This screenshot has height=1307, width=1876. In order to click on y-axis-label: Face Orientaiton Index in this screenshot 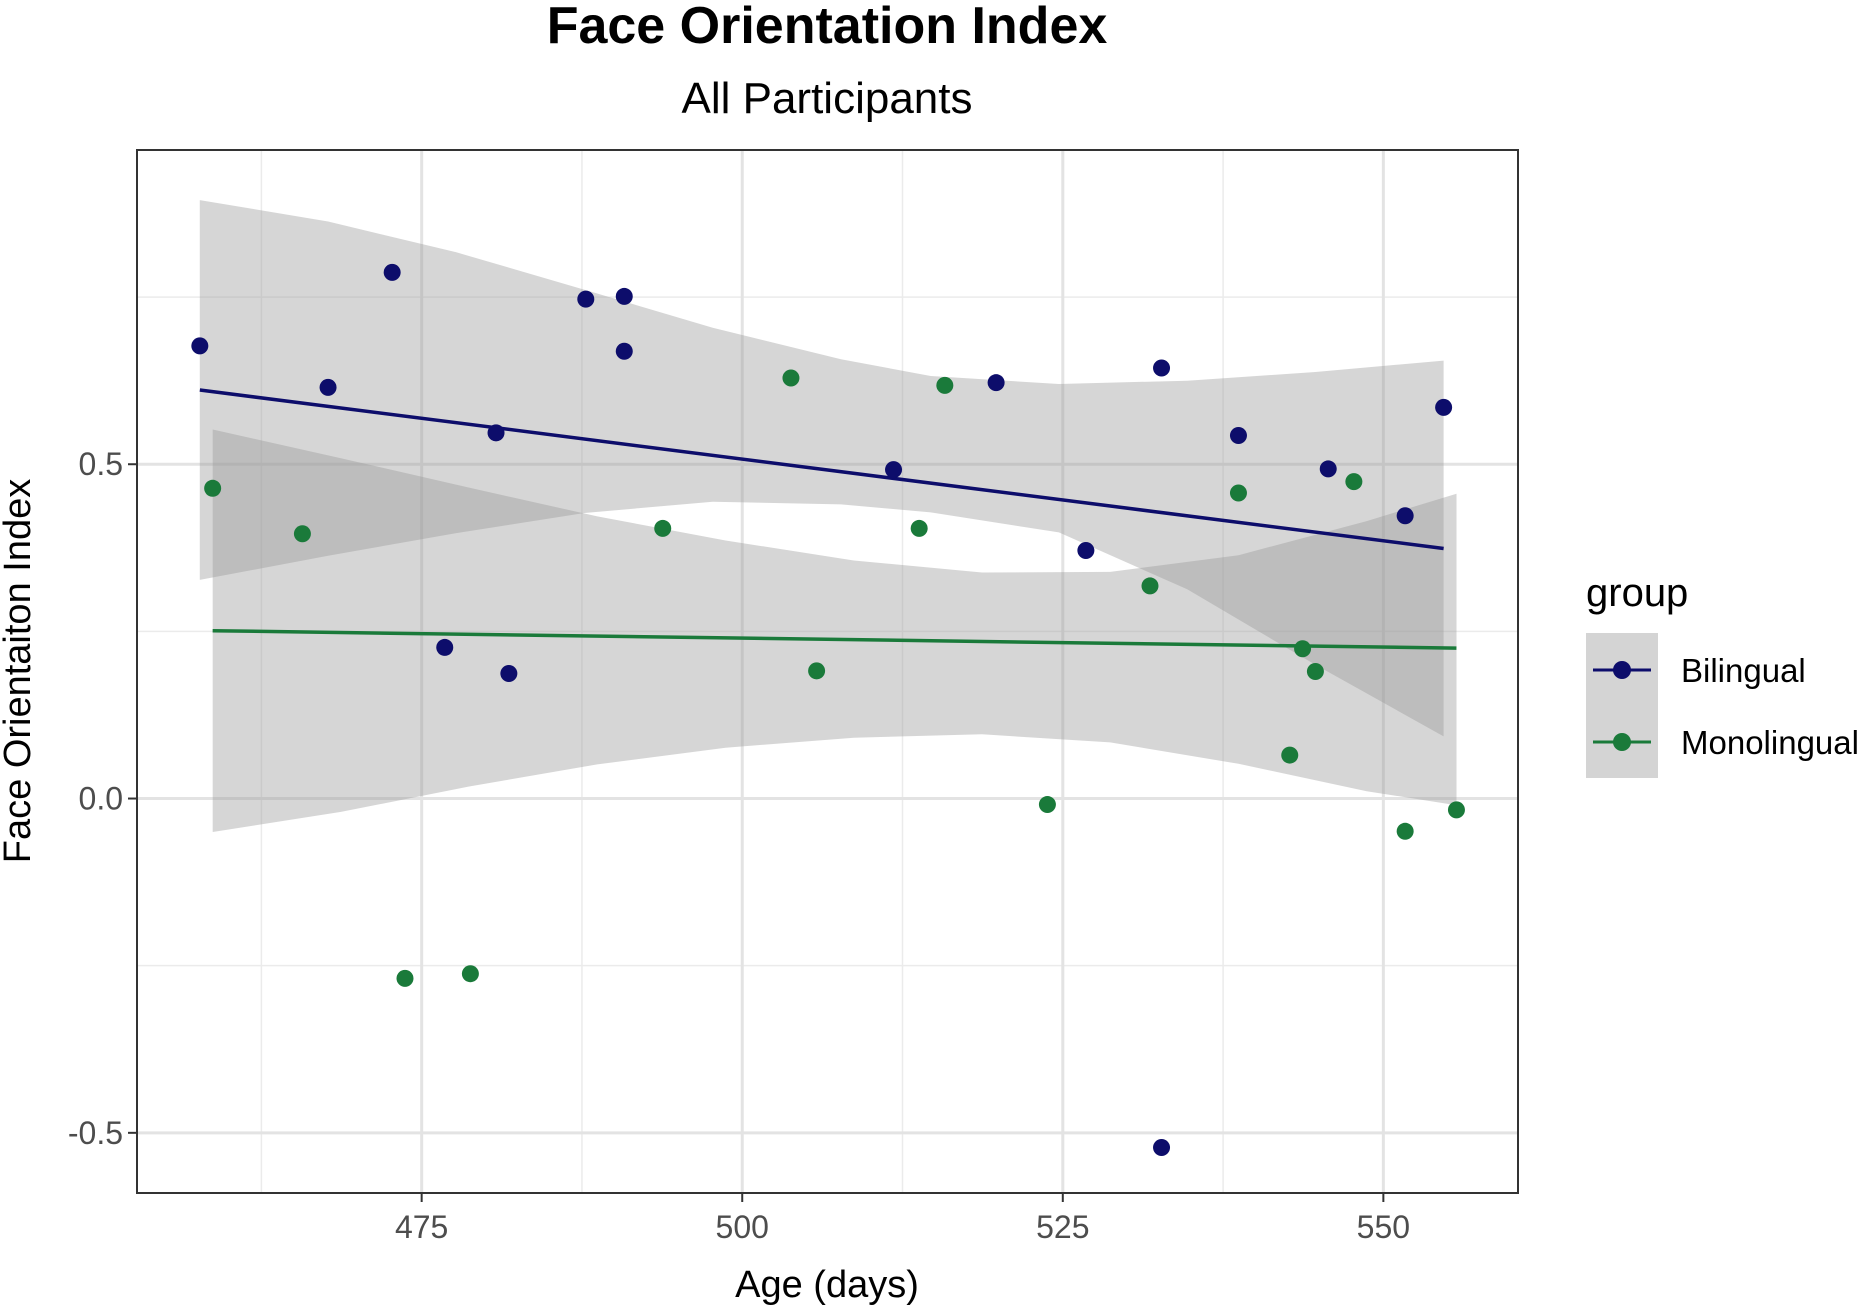, I will do `click(19, 671)`.